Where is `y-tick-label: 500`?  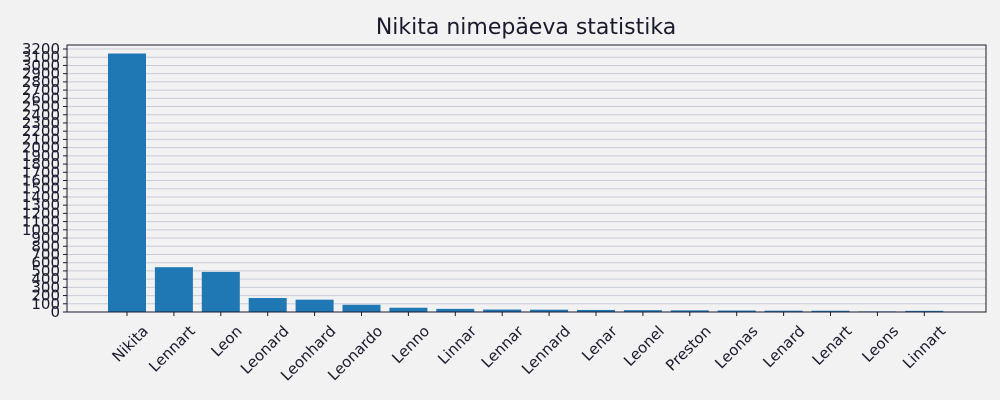 y-tick-label: 500 is located at coordinates (45, 271).